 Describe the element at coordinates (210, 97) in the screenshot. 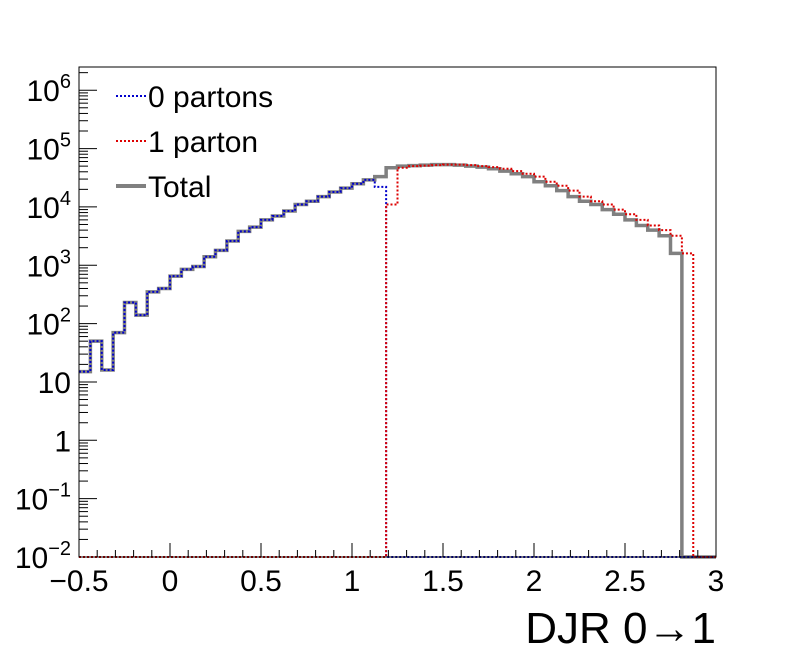

I see `legend-label-0-partons: 0 partons` at that location.